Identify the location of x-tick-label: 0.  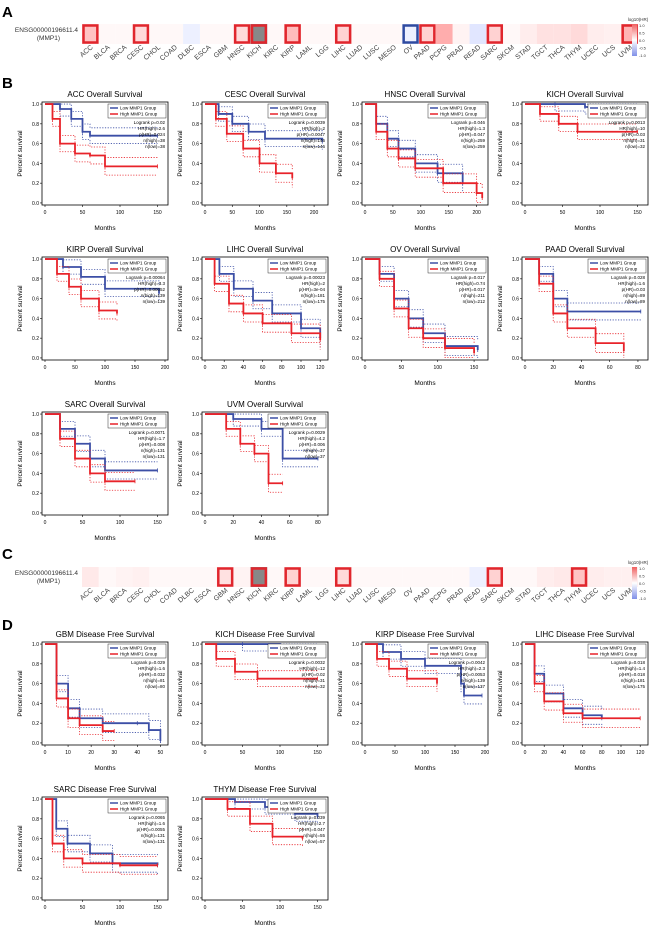
(525, 368).